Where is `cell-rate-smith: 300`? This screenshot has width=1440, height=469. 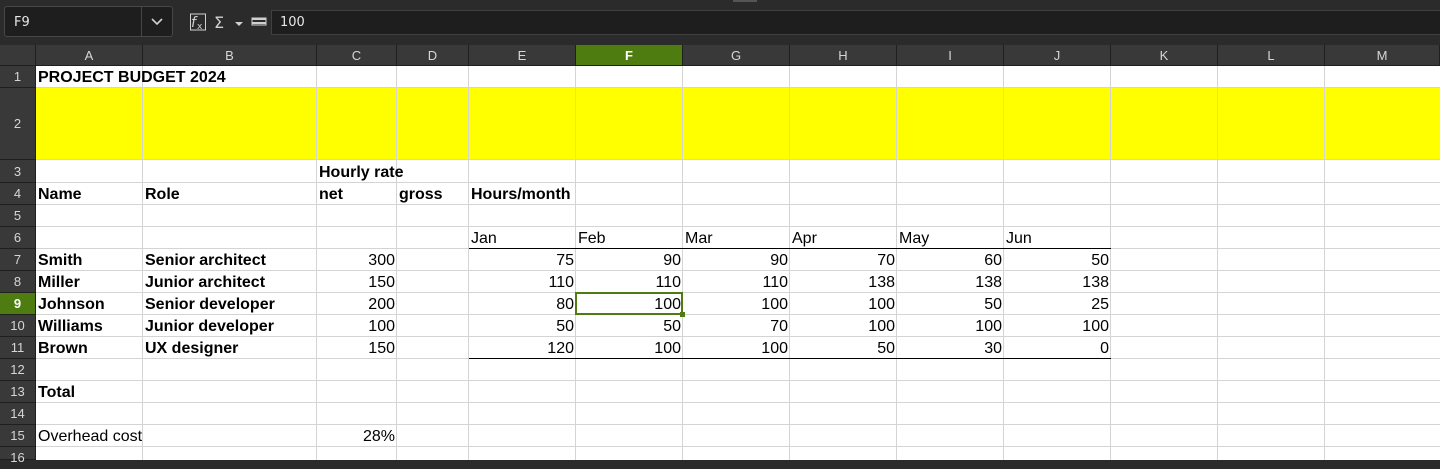
cell-rate-smith: 300 is located at coordinates (381, 260).